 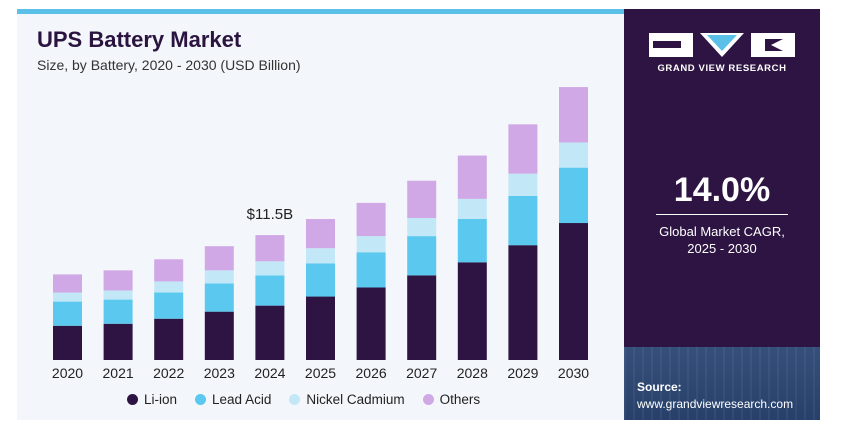 What do you see at coordinates (270, 268) in the screenshot?
I see `bar-segment-nickel-cadmium-2024` at bounding box center [270, 268].